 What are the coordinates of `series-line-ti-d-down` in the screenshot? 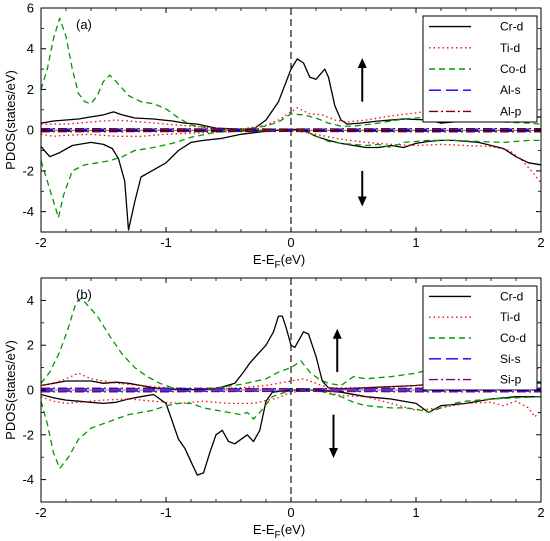 It's located at (291, 156).